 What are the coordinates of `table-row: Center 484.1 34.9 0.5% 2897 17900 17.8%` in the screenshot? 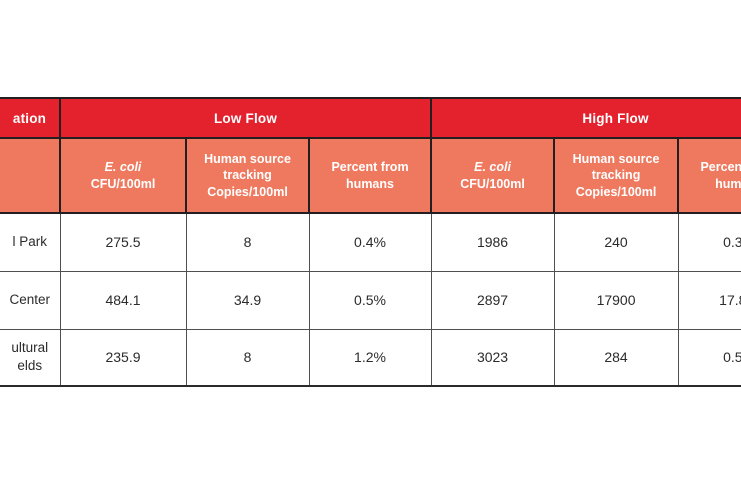 It's located at (370, 300).